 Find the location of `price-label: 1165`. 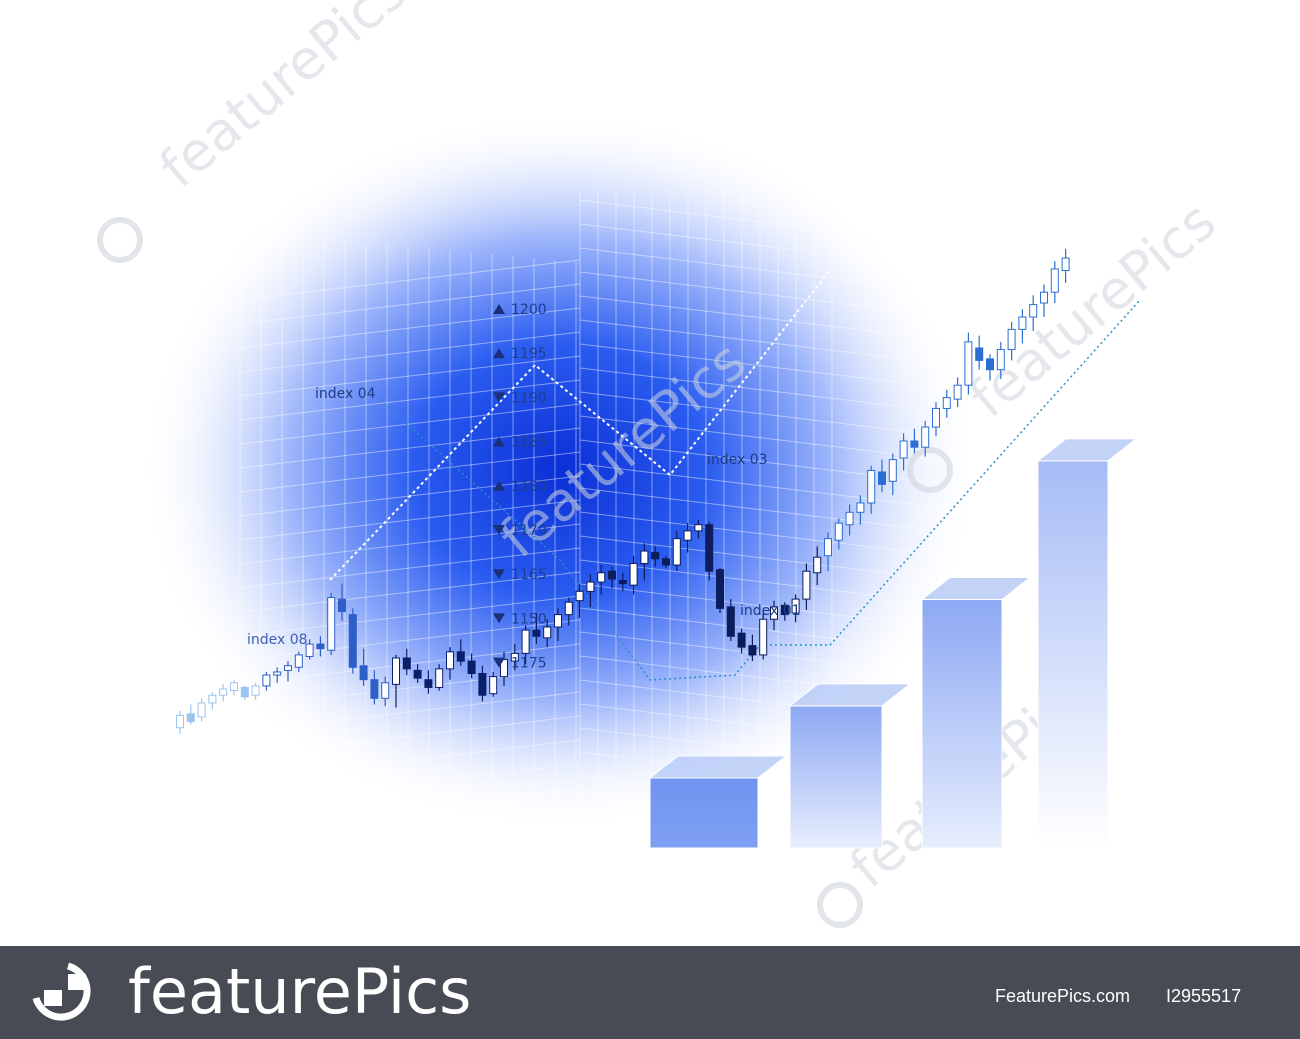

price-label: 1165 is located at coordinates (529, 575).